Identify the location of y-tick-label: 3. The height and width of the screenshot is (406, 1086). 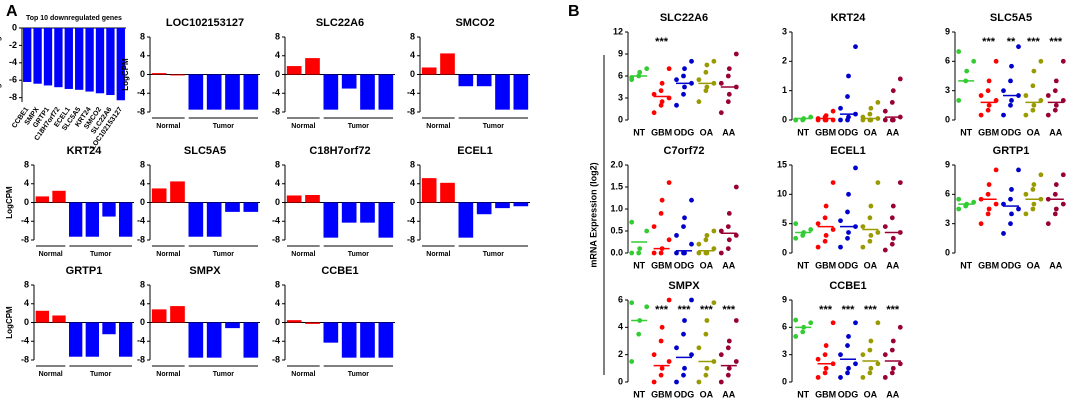
(947, 90).